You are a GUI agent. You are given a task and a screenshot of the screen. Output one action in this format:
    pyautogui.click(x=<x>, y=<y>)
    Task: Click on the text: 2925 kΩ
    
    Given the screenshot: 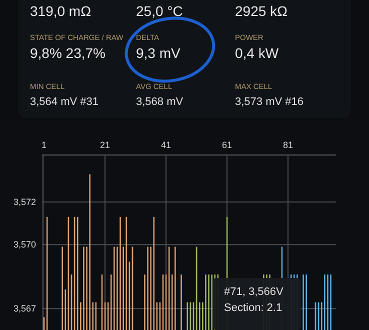 What is the action you would take?
    pyautogui.click(x=261, y=11)
    